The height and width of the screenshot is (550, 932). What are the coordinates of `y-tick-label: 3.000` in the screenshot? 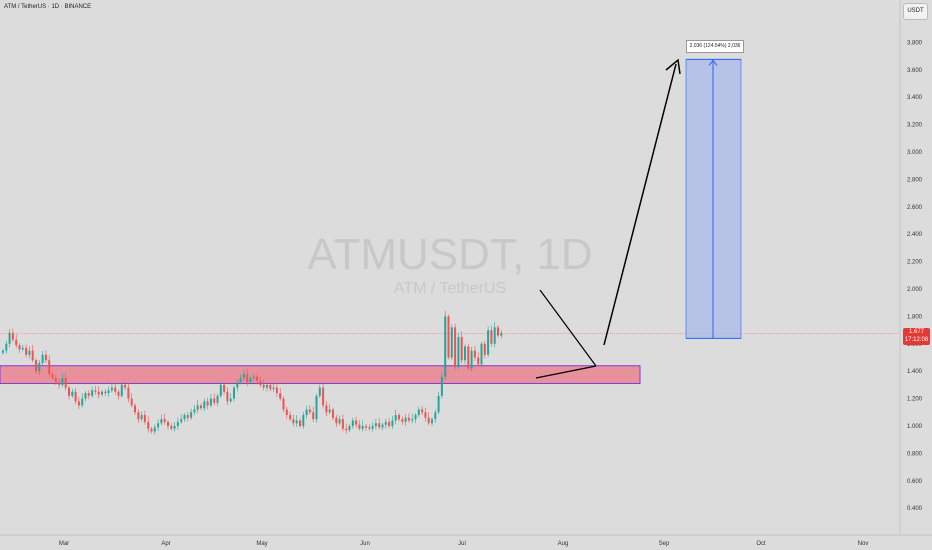 It's located at (915, 153).